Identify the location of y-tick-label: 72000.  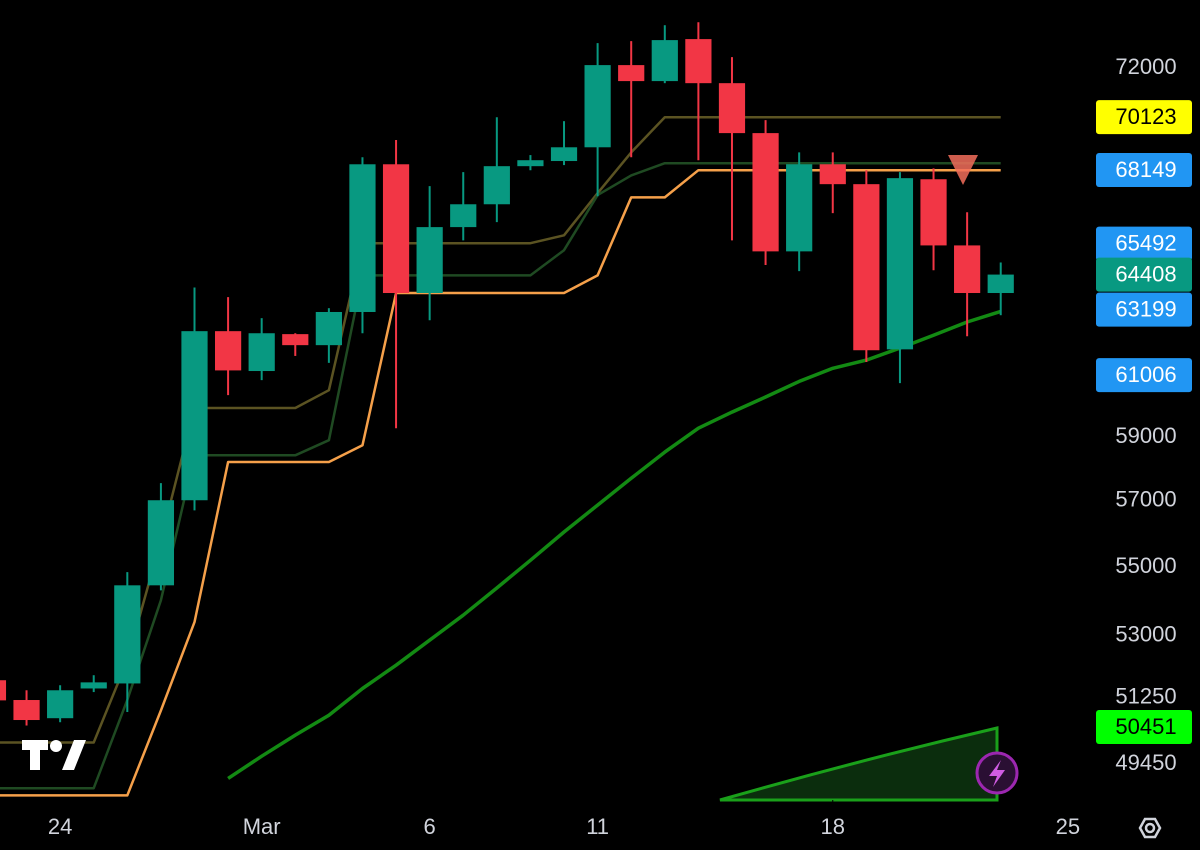
(1145, 66).